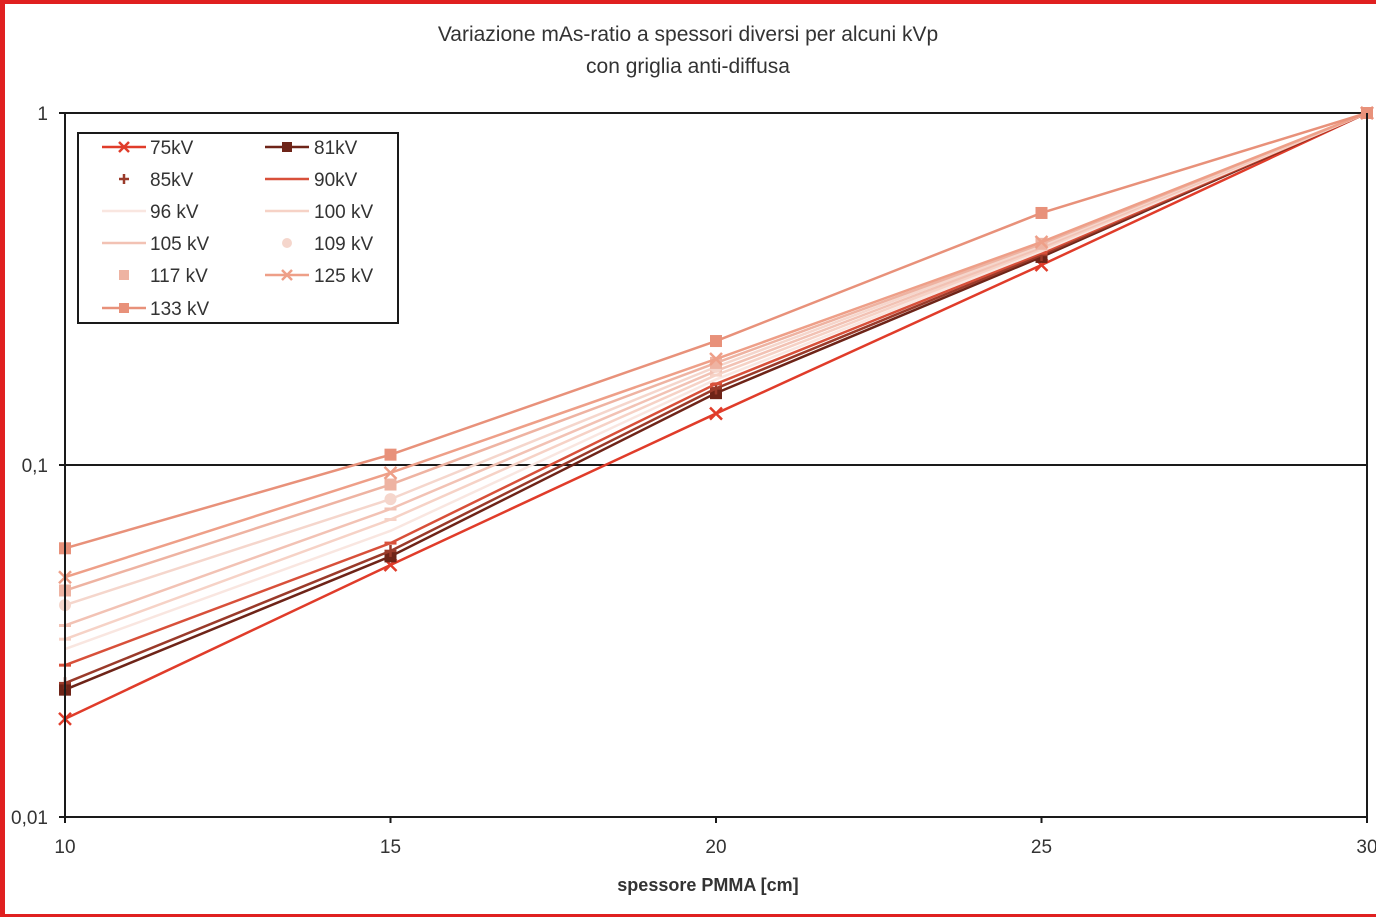  What do you see at coordinates (35, 466) in the screenshot?
I see `y-tick-label-1: 0,1` at bounding box center [35, 466].